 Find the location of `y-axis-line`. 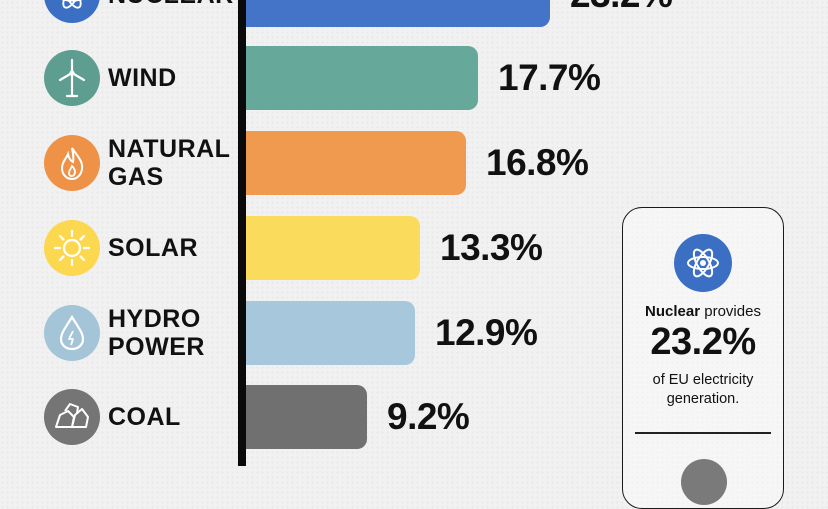

y-axis-line is located at coordinates (242, 233).